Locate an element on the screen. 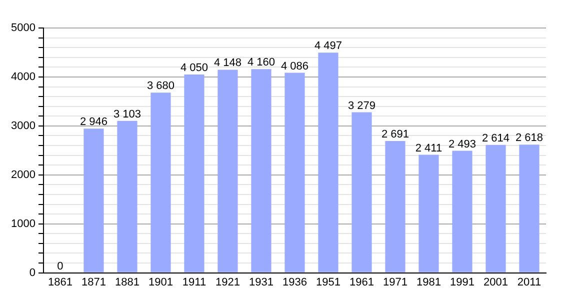 The height and width of the screenshot is (300, 570). data-label: 4 086 is located at coordinates (294, 66).